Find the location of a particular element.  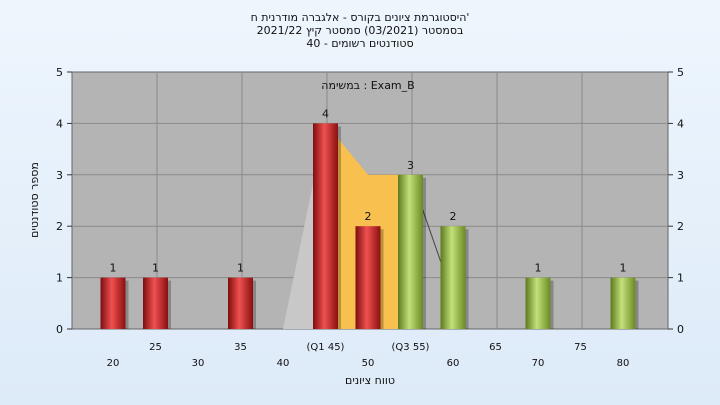

x-tick-label: 20 is located at coordinates (113, 363).